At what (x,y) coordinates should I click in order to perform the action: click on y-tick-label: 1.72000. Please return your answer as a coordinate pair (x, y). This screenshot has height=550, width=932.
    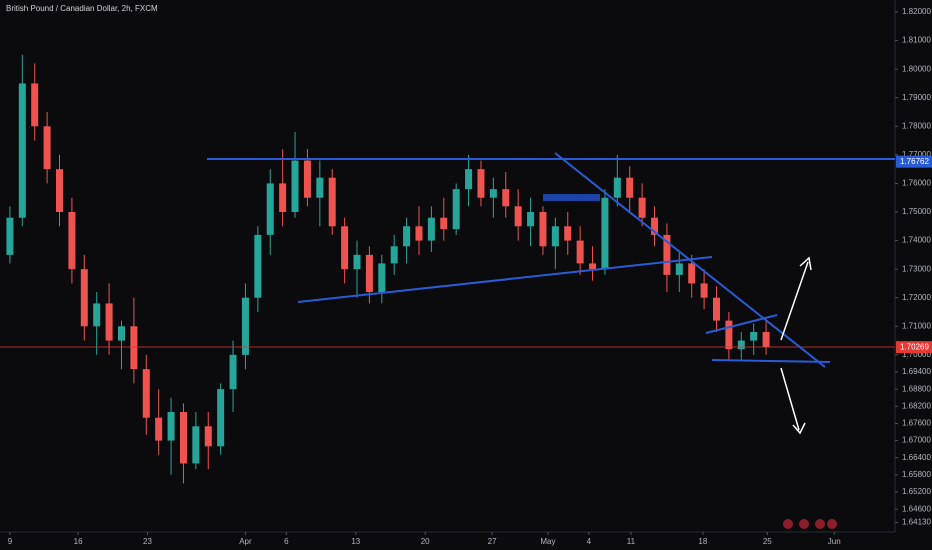
    Looking at the image, I should click on (916, 297).